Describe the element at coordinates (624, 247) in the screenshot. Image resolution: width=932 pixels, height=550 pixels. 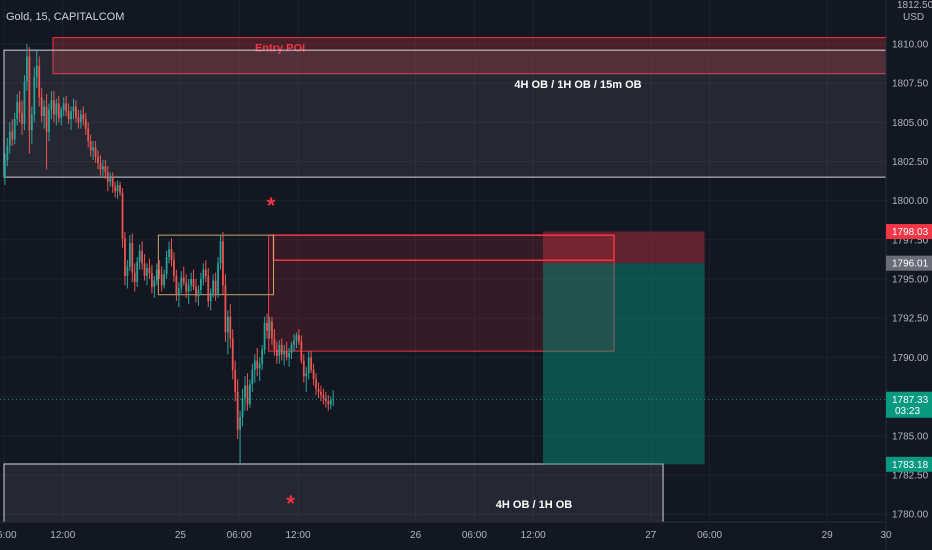
I see `stop-zone` at that location.